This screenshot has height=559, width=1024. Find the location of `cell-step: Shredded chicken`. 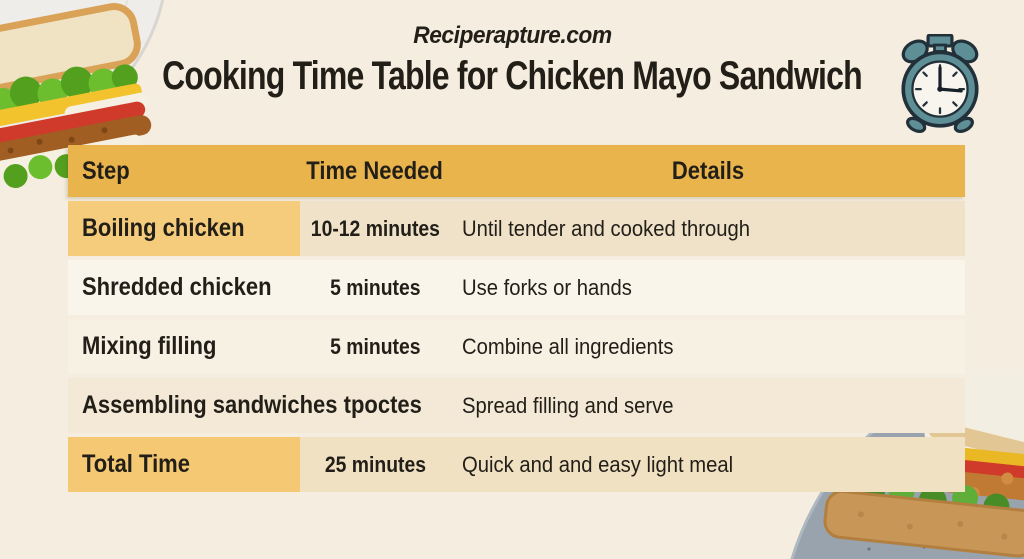

cell-step: Shredded chicken is located at coordinates (177, 287).